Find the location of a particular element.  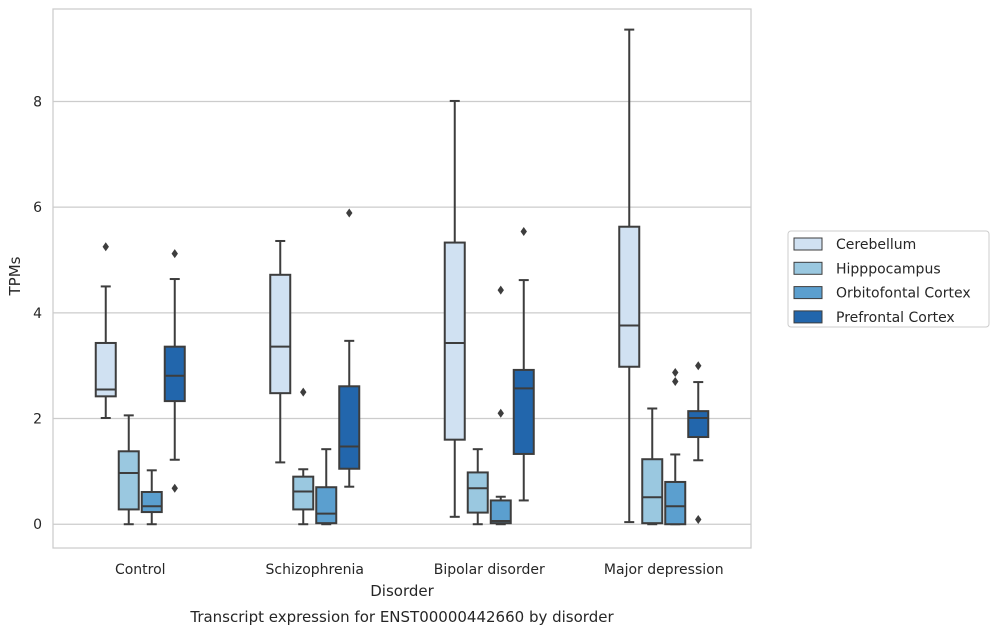

x-tick-label: Control is located at coordinates (140, 570).